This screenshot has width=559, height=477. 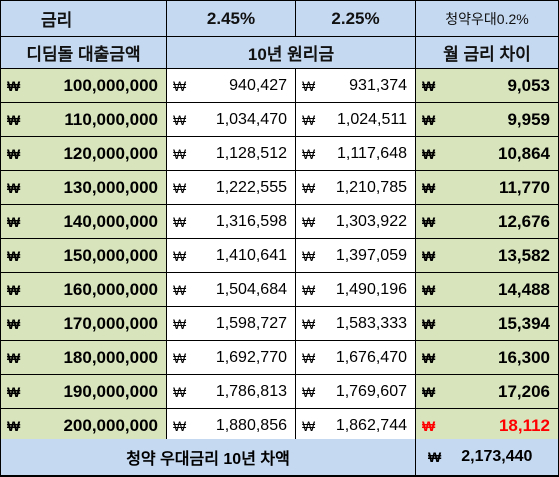 I want to click on payment-225-cell: ₩1,397,059, so click(x=356, y=256).